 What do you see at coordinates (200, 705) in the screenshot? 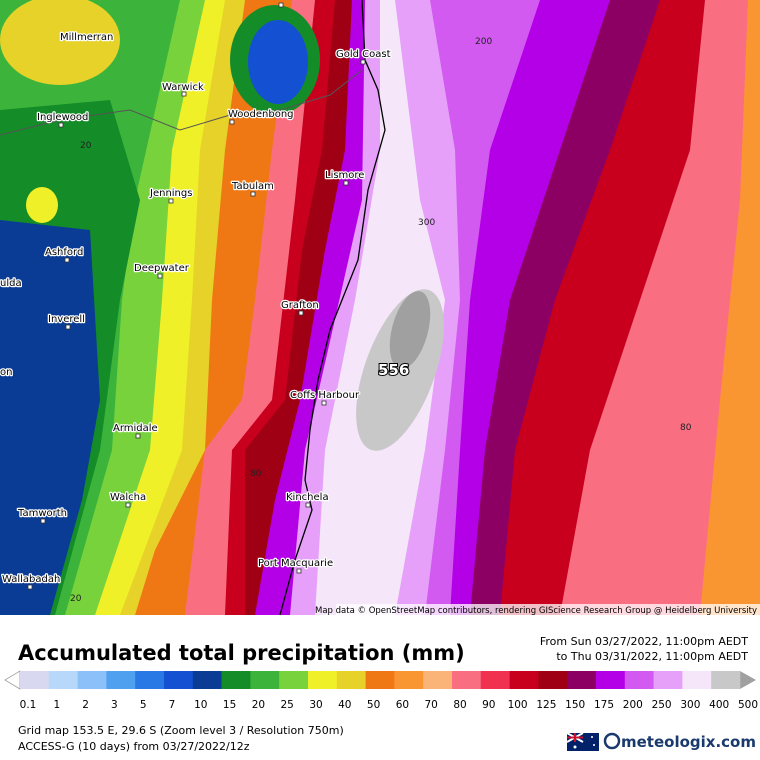
I see `legend-label: 10` at bounding box center [200, 705].